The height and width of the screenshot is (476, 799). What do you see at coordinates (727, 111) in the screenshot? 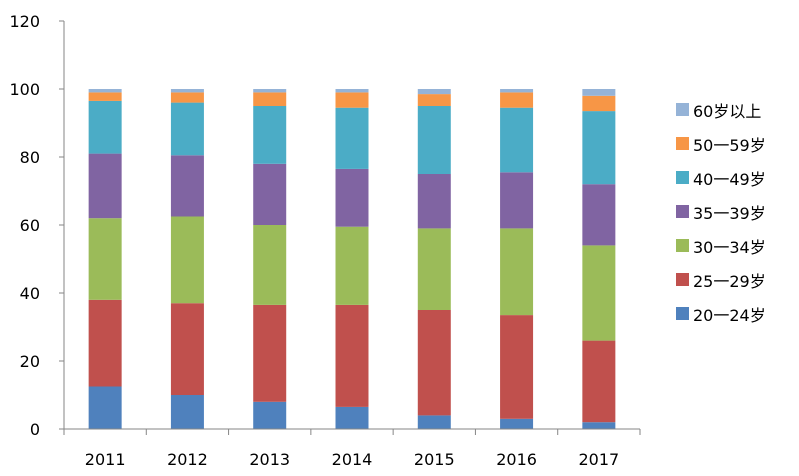
I see `legend-label: 60岁以上` at bounding box center [727, 111].